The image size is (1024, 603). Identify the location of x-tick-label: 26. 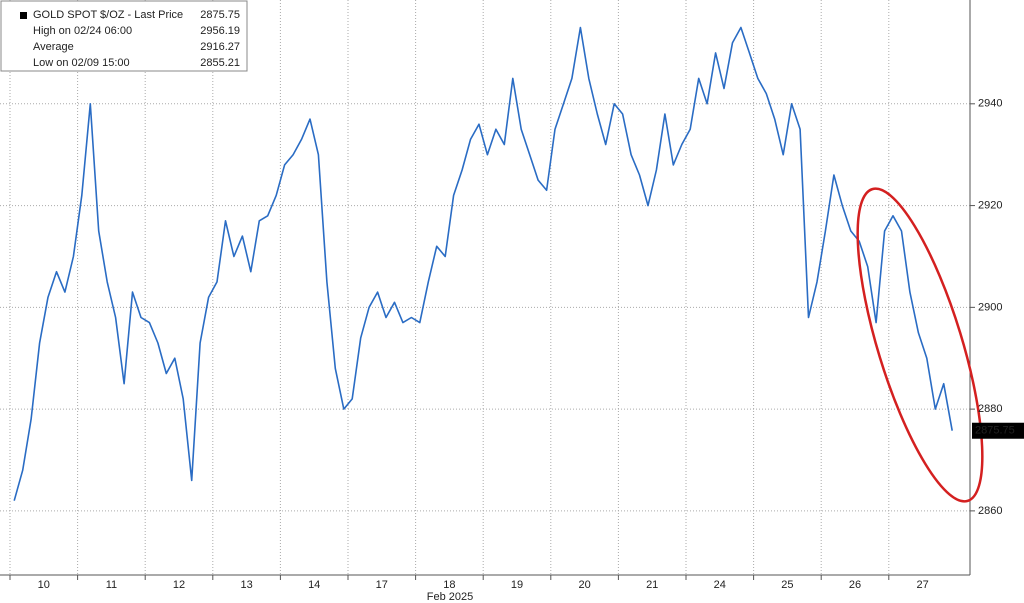
(855, 585).